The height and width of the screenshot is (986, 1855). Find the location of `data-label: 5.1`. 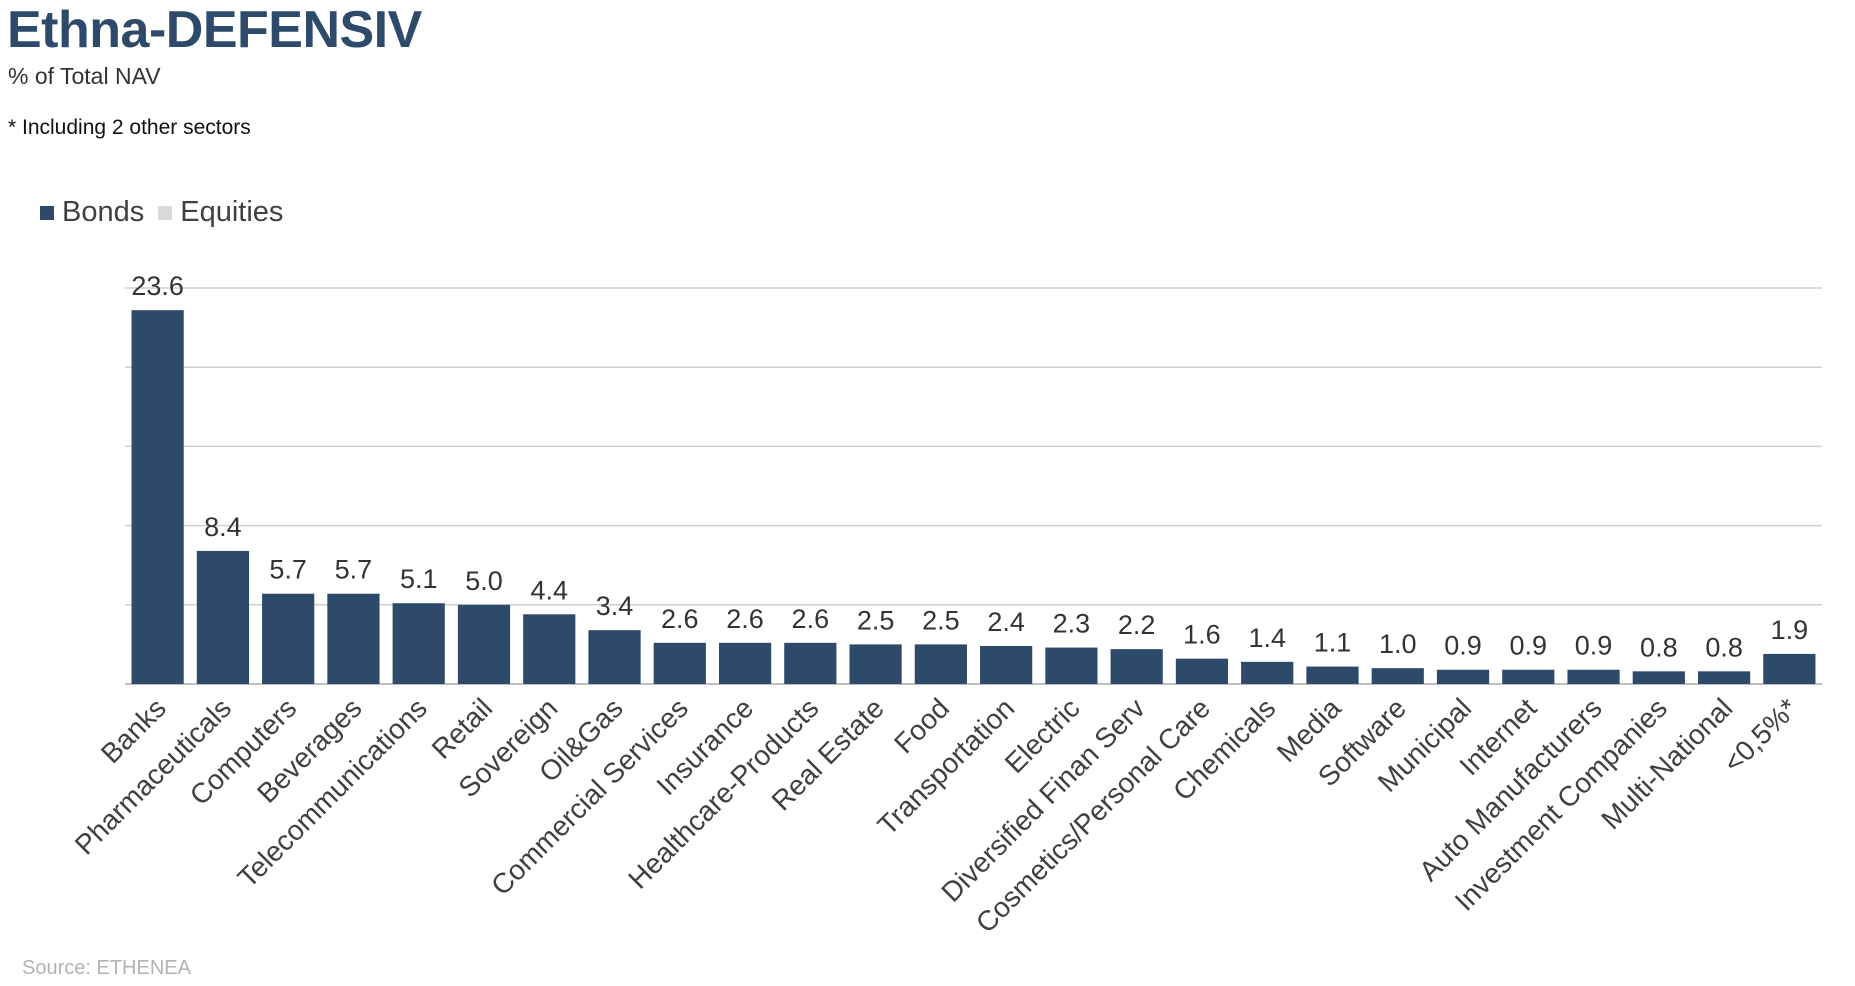

data-label: 5.1 is located at coordinates (419, 579).